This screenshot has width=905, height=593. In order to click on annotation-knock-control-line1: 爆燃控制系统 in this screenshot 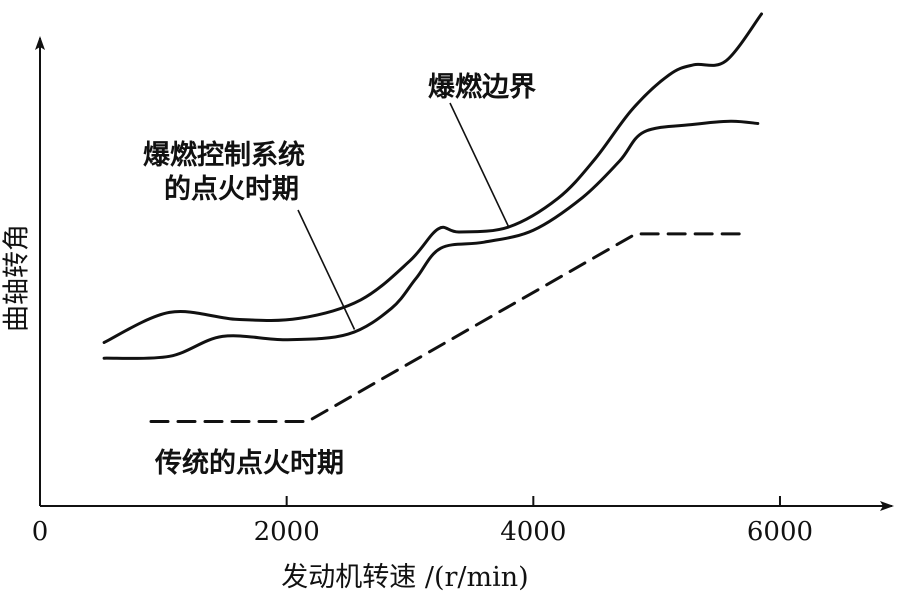, I will do `click(224, 155)`.